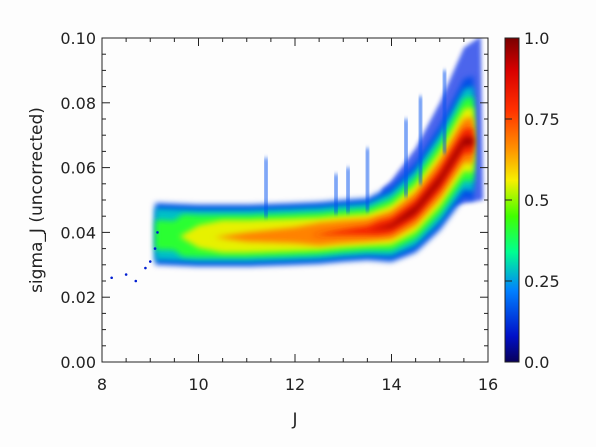 This screenshot has width=596, height=447. Describe the element at coordinates (78, 38) in the screenshot. I see `y-tick-label: 0.10` at that location.